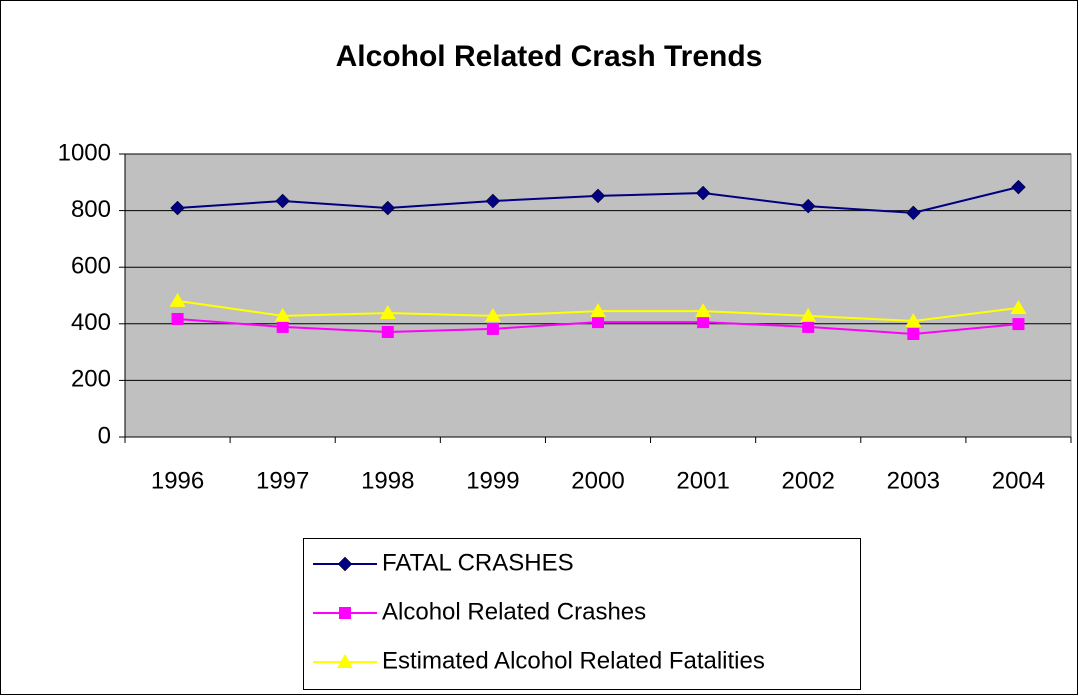  What do you see at coordinates (91, 209) in the screenshot?
I see `y-tick-label: 800` at bounding box center [91, 209].